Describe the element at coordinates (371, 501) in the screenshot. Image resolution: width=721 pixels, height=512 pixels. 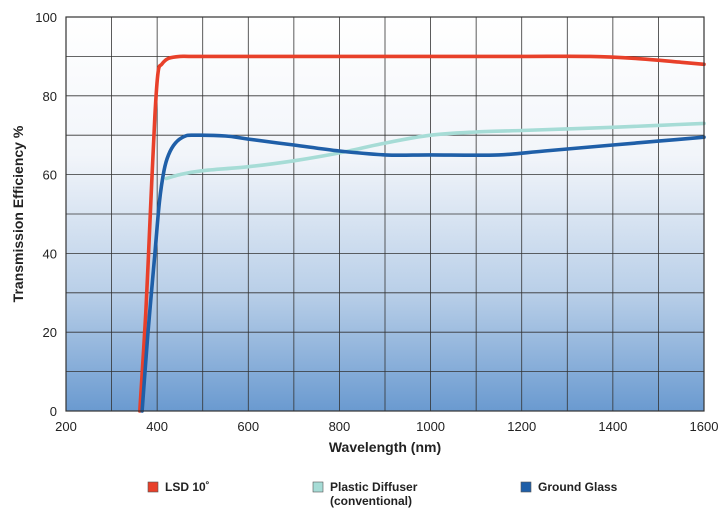
I see `legend-label-plastic-diffuser-line2: (conventional)` at that location.